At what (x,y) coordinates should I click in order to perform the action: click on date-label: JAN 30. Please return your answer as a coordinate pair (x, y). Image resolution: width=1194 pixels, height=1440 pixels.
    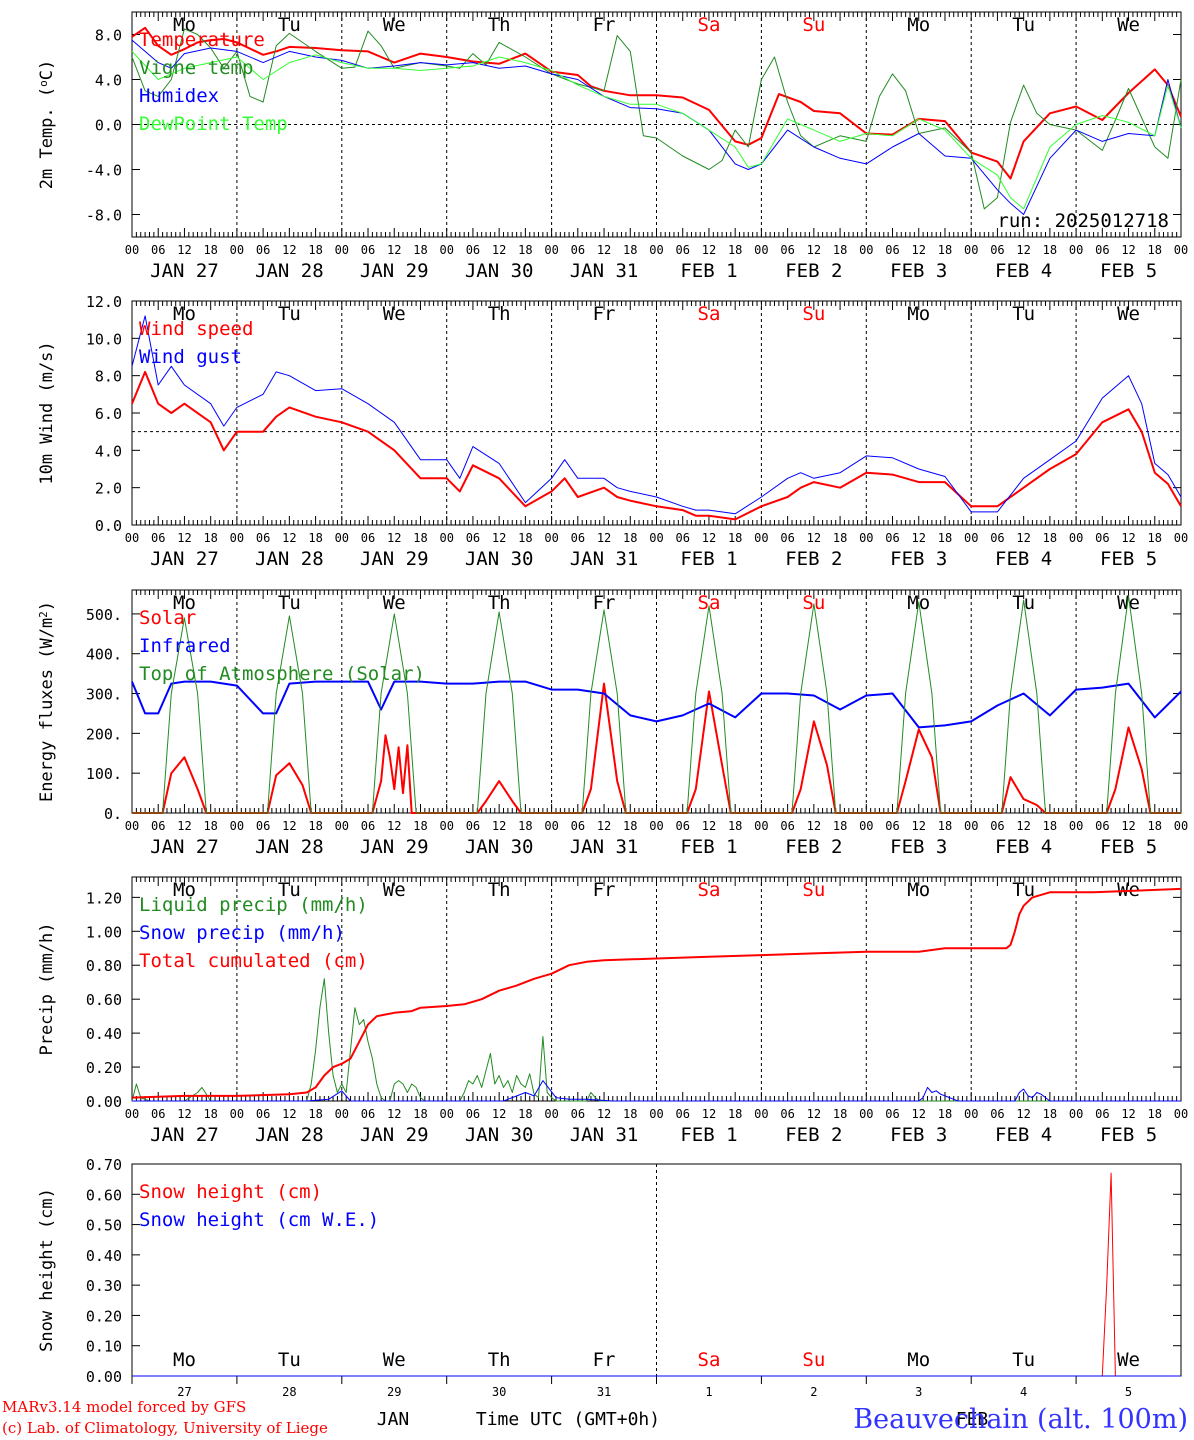
    Looking at the image, I should click on (499, 559).